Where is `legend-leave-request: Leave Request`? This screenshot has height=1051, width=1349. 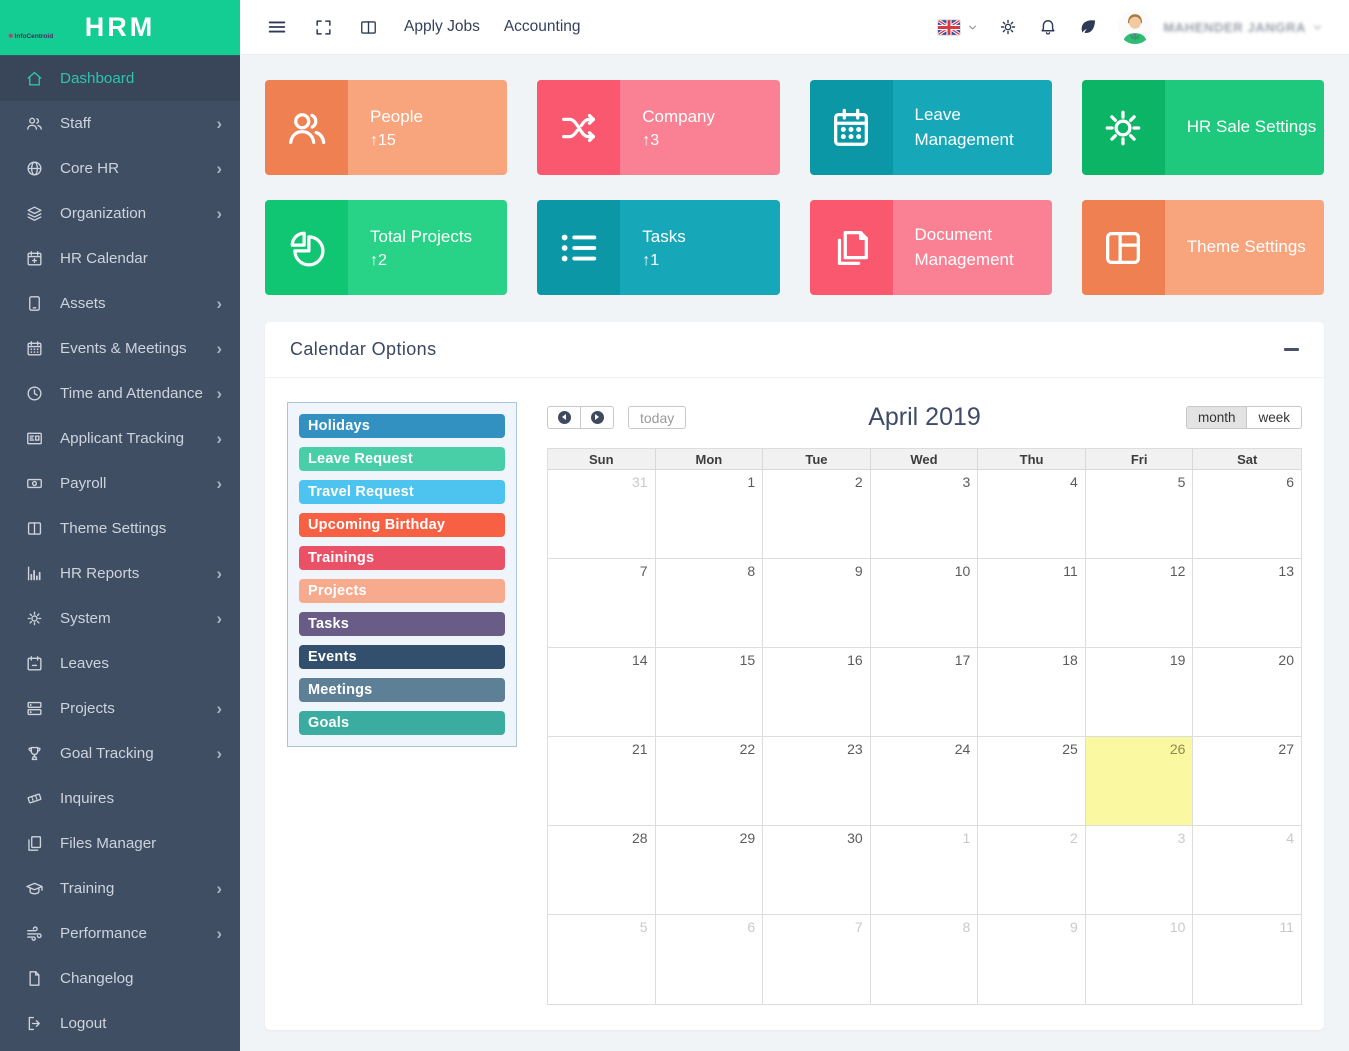
legend-leave-request: Leave Request is located at coordinates (402, 459).